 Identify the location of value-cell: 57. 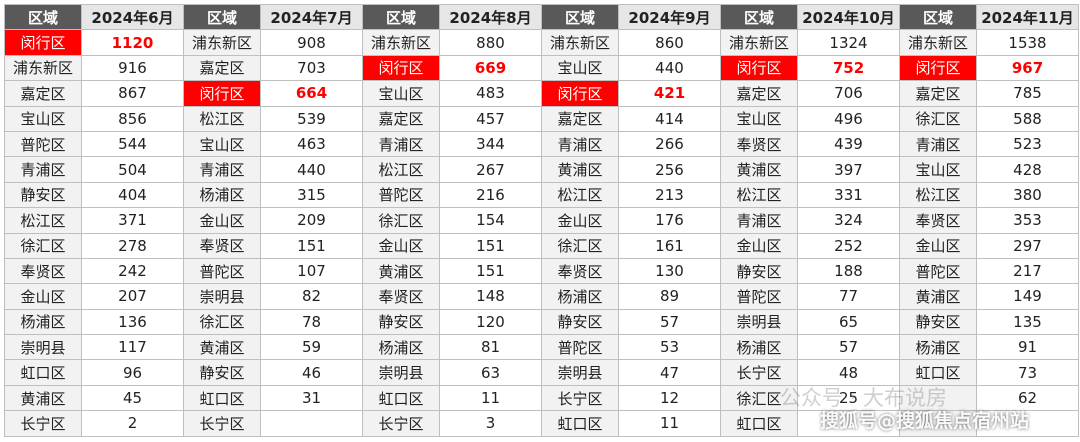
(669, 322).